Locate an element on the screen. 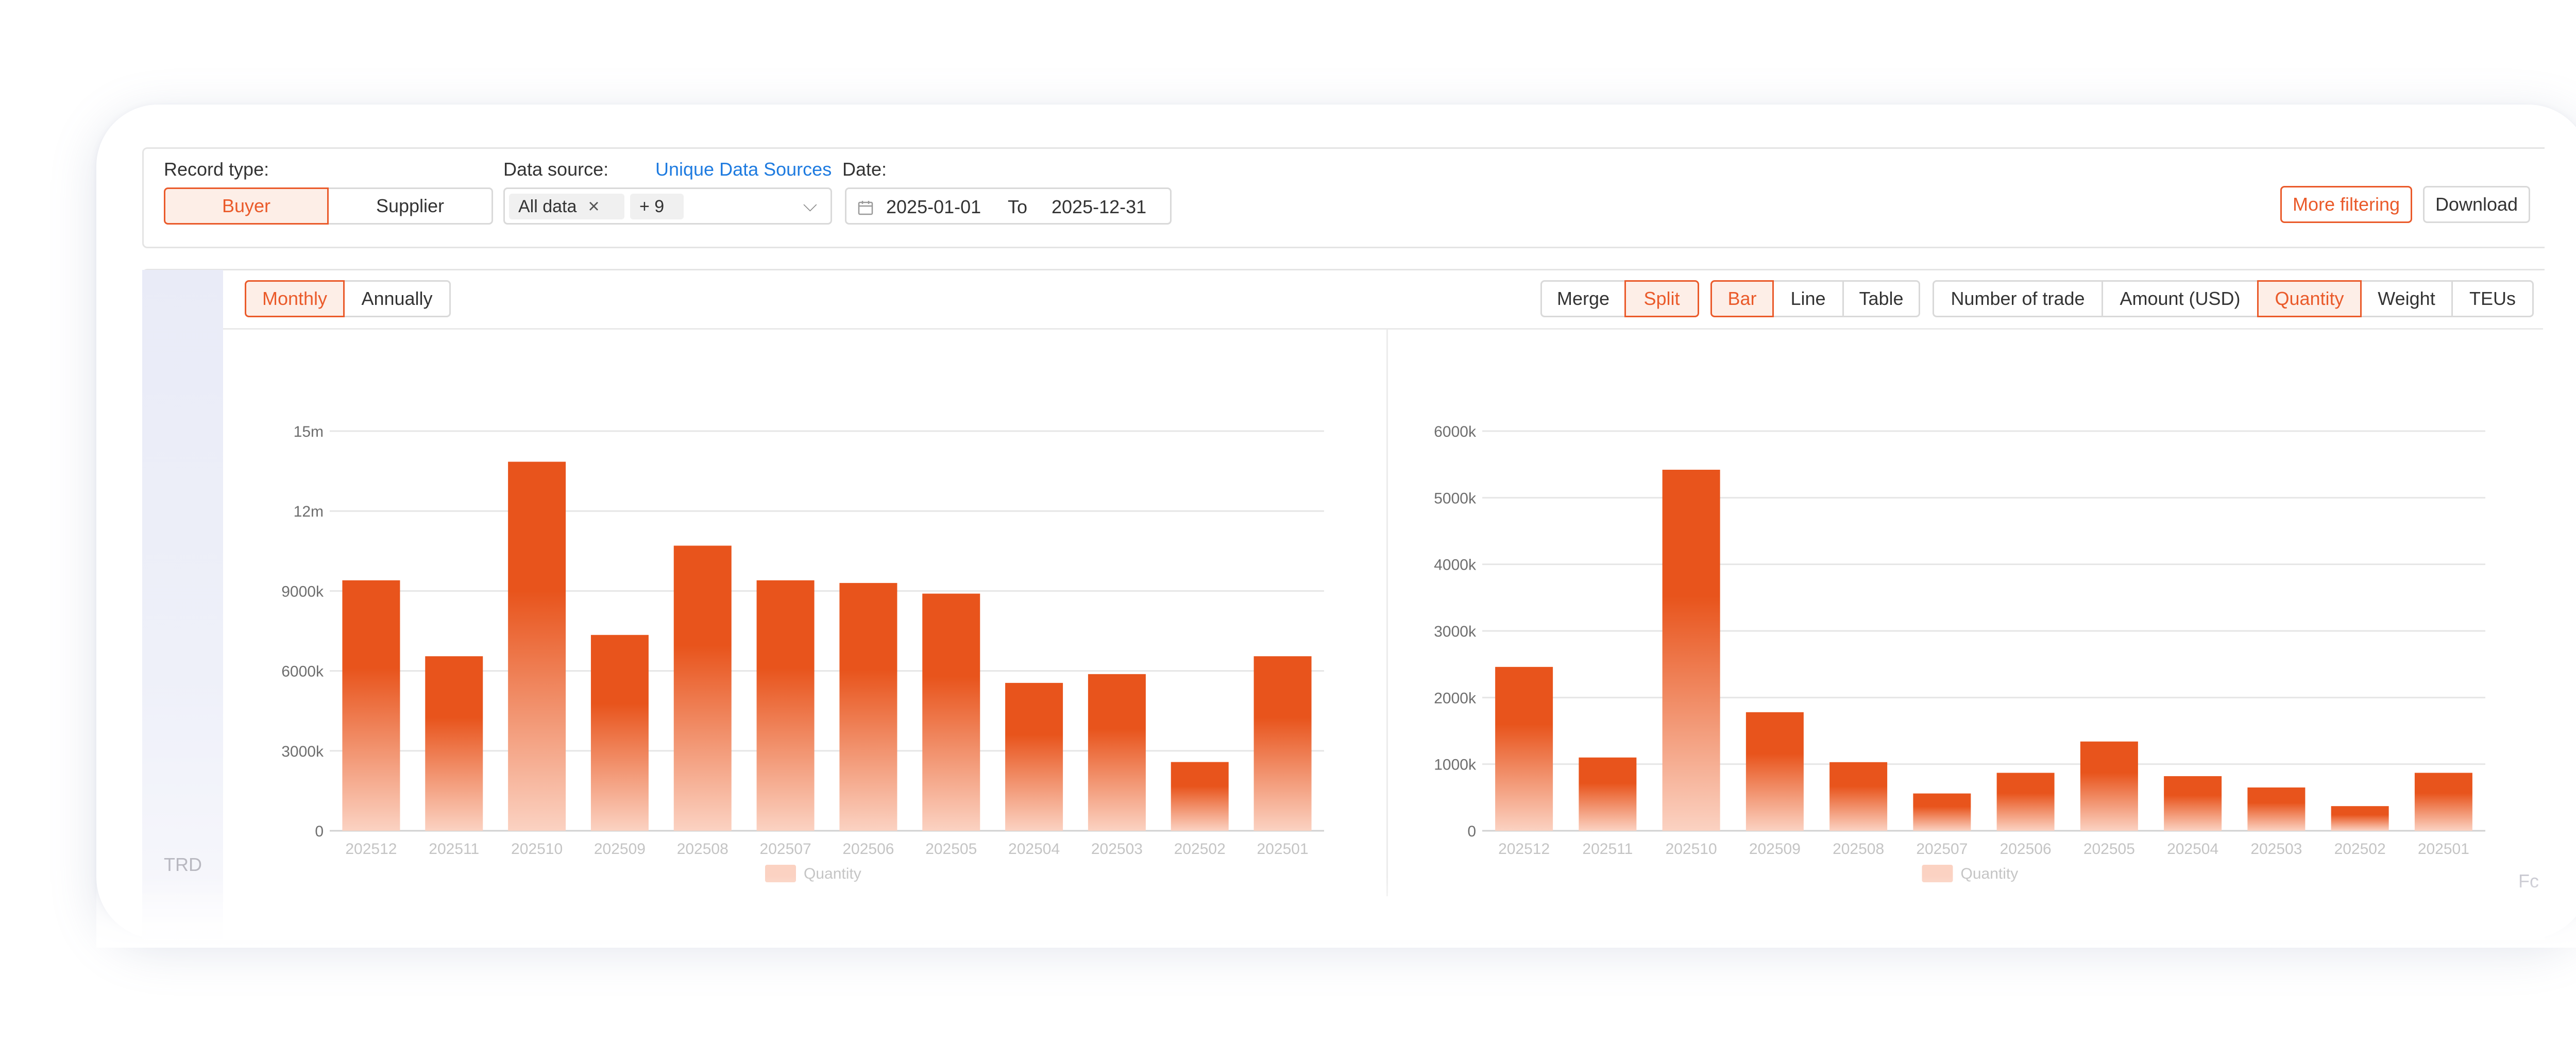 This screenshot has height=1044, width=2576. metric-quantity-button: Quantity is located at coordinates (2309, 298).